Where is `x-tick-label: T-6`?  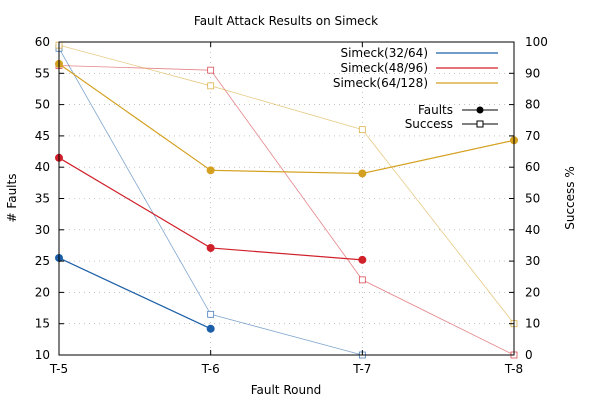 x-tick-label: T-6 is located at coordinates (210, 369).